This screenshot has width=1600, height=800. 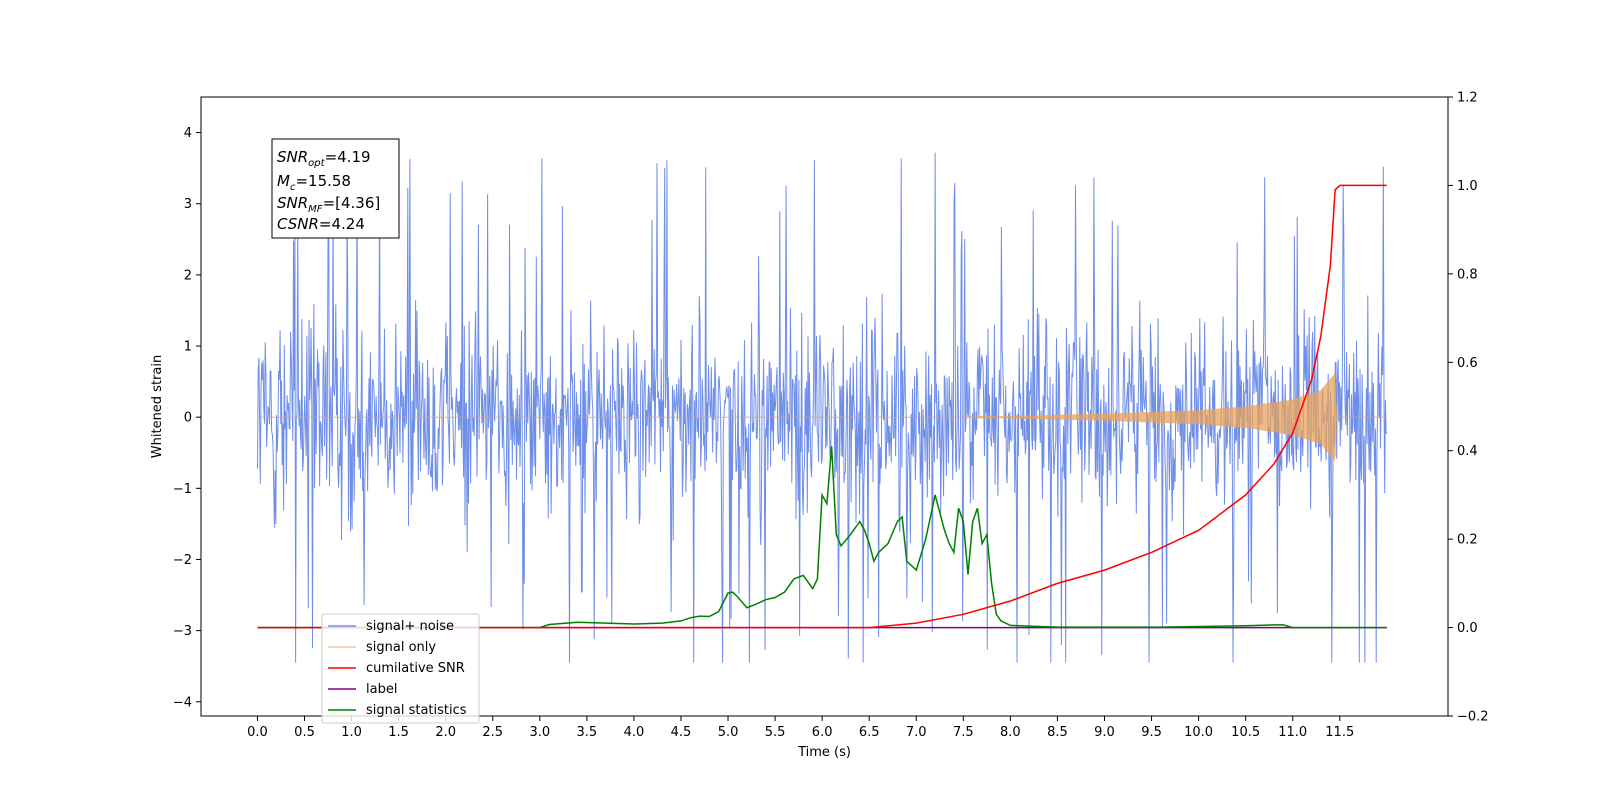 I want to click on annotation-snr-opt: SNRopt=4.19, so click(x=324, y=158).